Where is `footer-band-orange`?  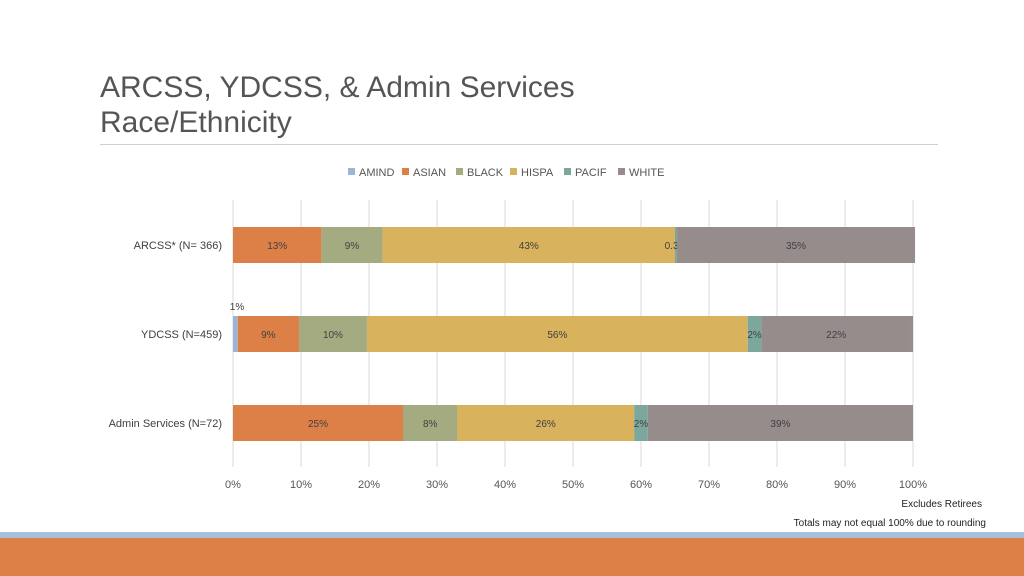
footer-band-orange is located at coordinates (512, 557).